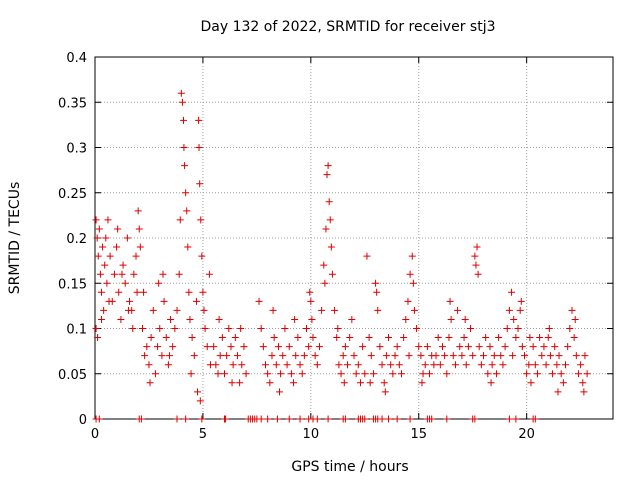 This screenshot has height=480, width=640. I want to click on x-tick-label: 15, so click(418, 434).